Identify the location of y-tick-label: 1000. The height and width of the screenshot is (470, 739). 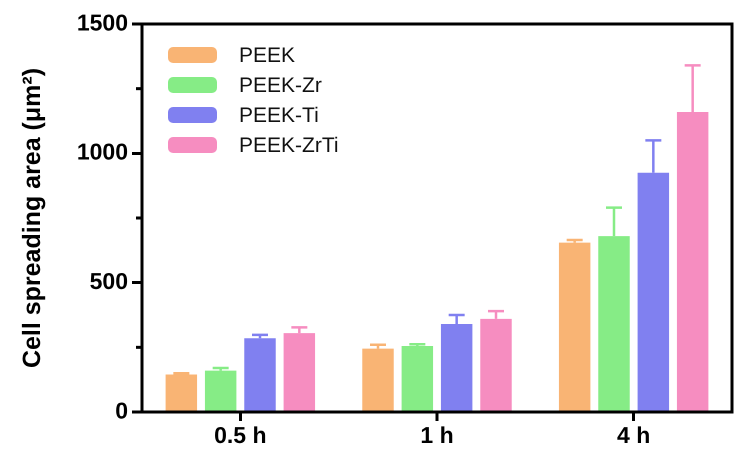
(102, 151).